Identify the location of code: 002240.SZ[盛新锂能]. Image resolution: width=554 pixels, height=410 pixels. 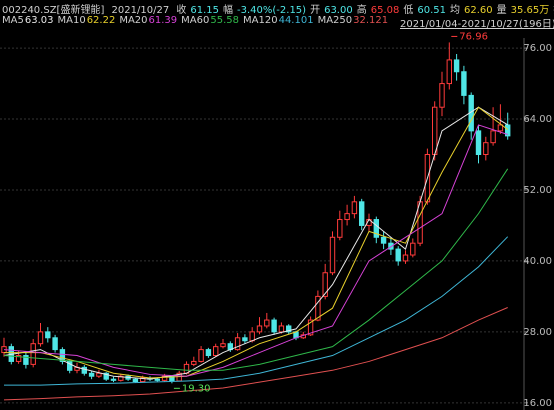
(53, 10).